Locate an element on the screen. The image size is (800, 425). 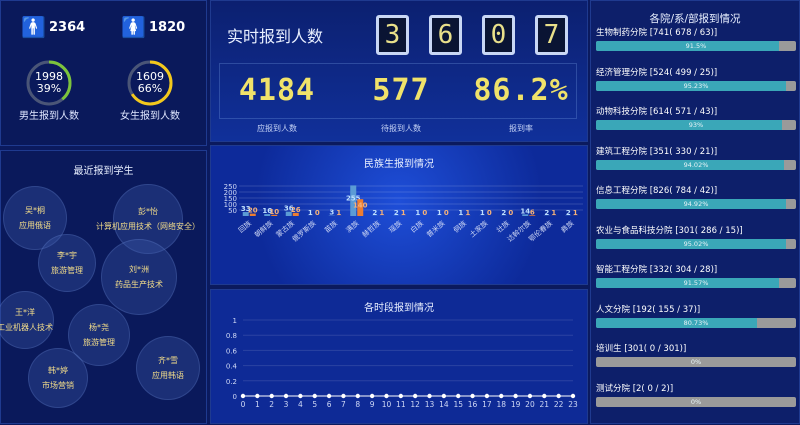
student-major: 应用俄语 is located at coordinates (35, 225).